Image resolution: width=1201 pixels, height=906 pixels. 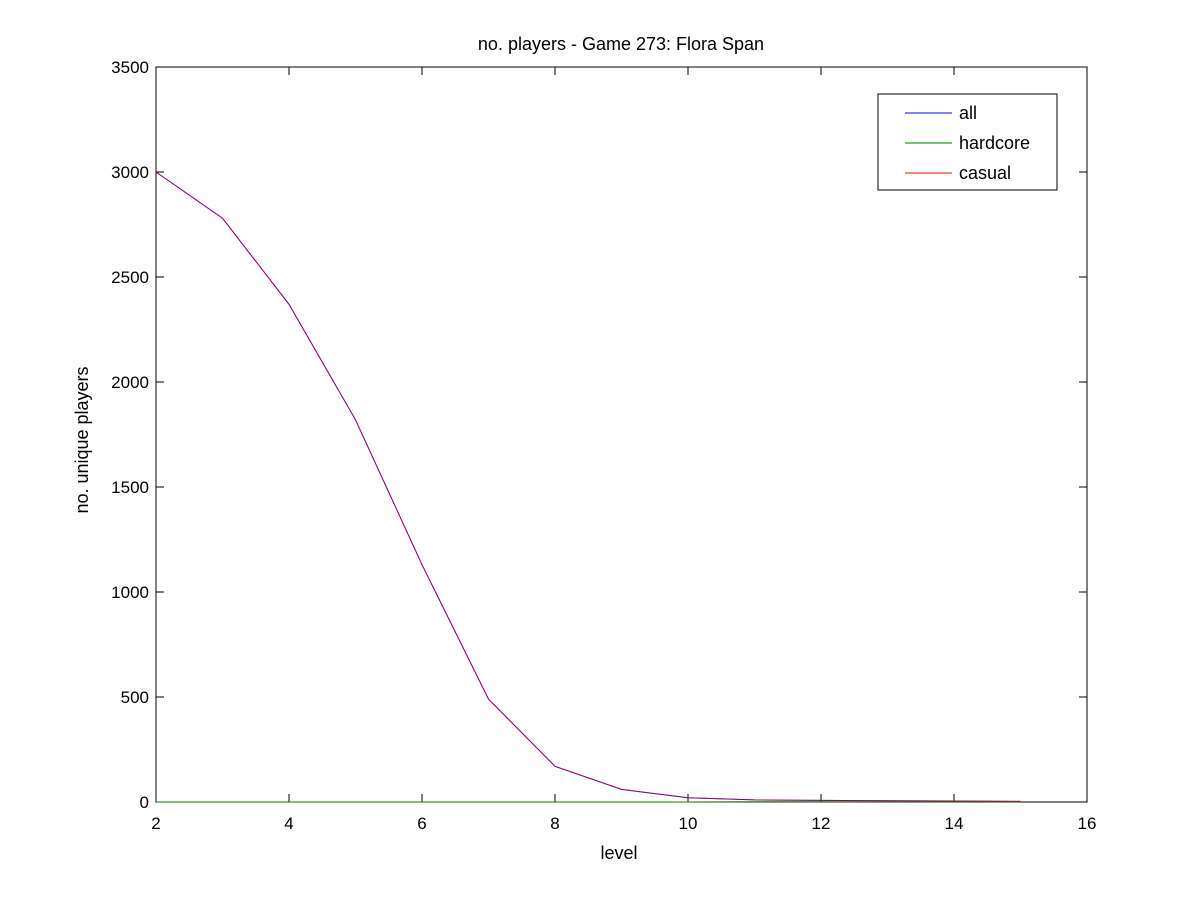 What do you see at coordinates (954, 823) in the screenshot?
I see `x-tick-label: 14` at bounding box center [954, 823].